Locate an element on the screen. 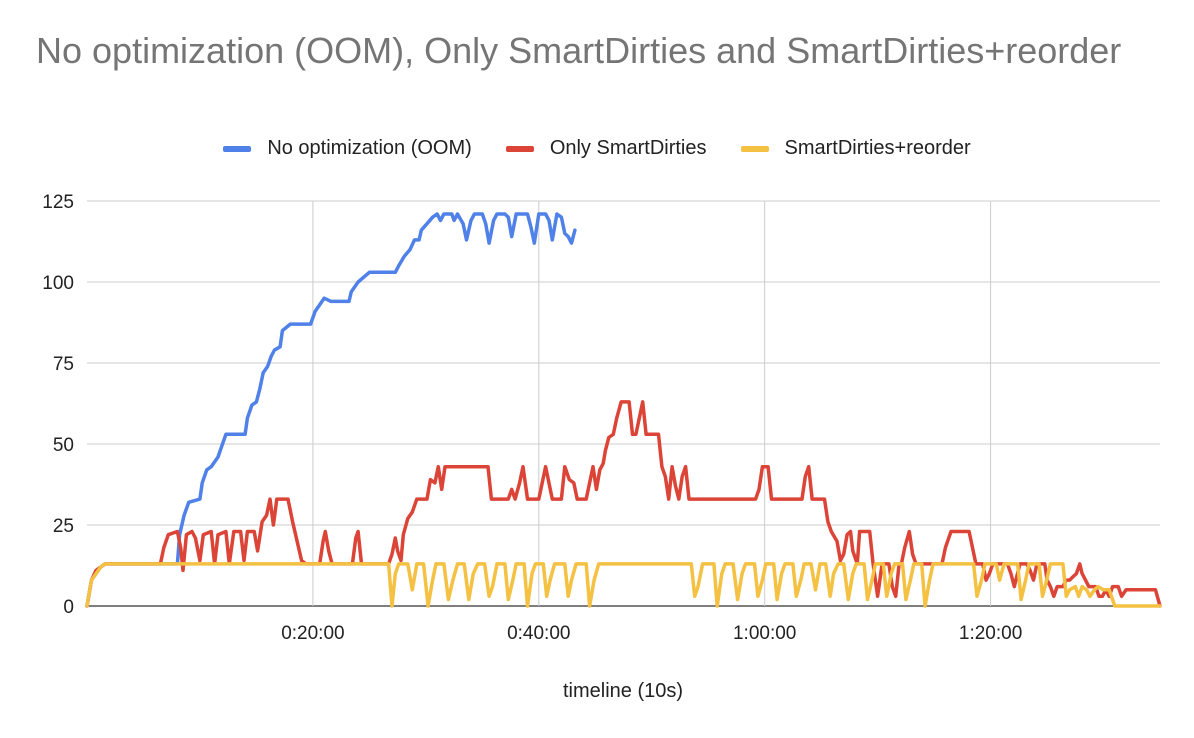 This screenshot has height=738, width=1194. legend-label-smartdirties-reorder: SmartDirties+reorder is located at coordinates (877, 148).